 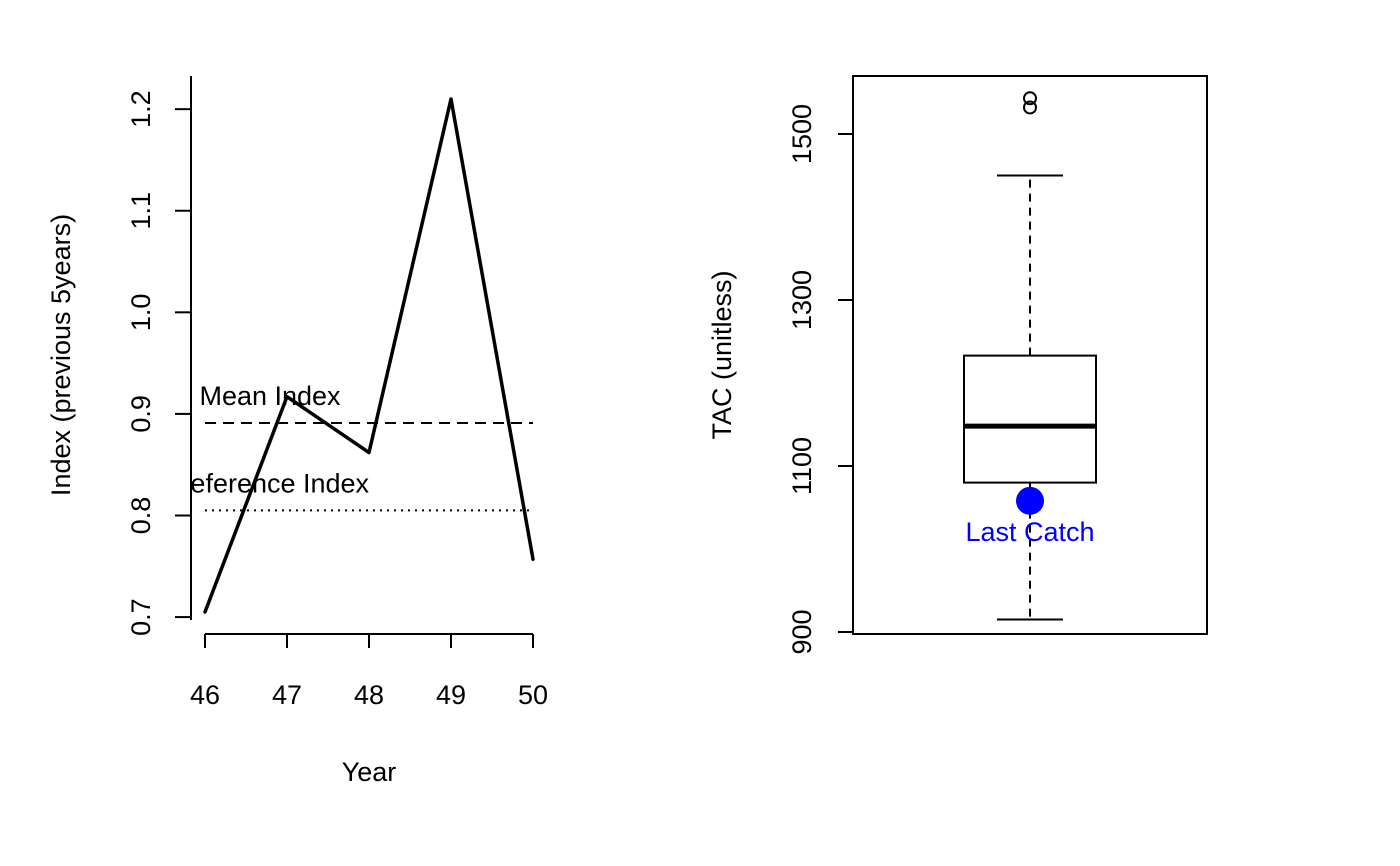 What do you see at coordinates (369, 672) in the screenshot?
I see `left-x-ticks: 46 47 48 49 50` at bounding box center [369, 672].